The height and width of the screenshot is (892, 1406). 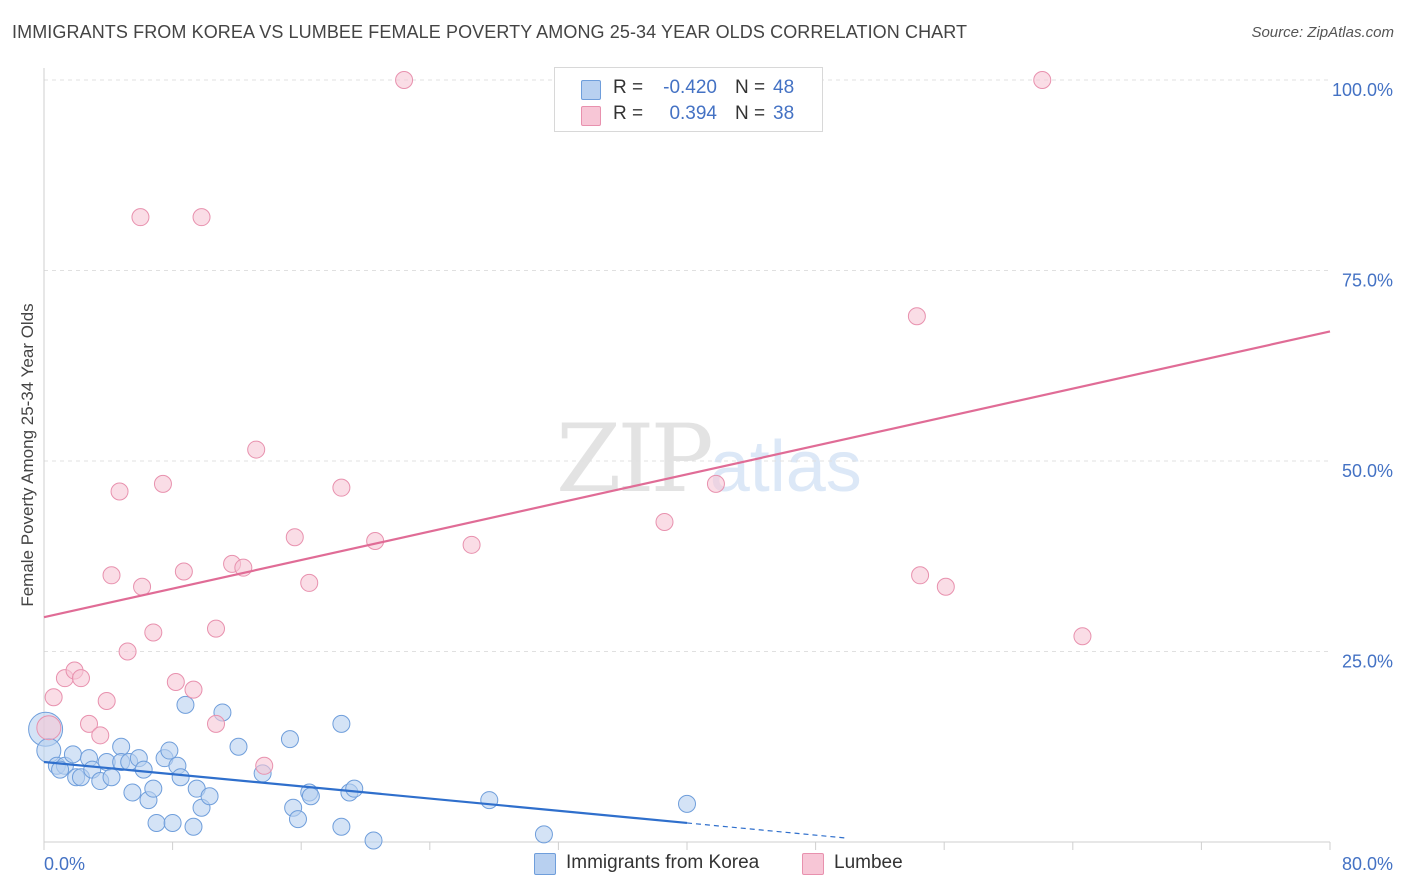 What do you see at coordinates (767, 830) in the screenshot?
I see `trend-line-extension-korea` at bounding box center [767, 830].